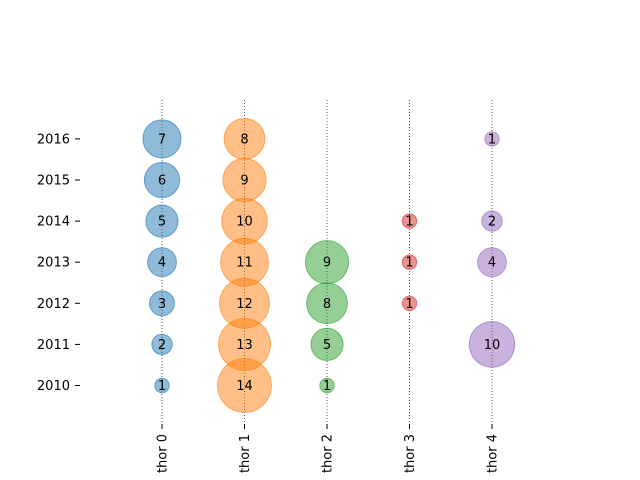 This screenshot has width=640, height=480. Describe the element at coordinates (53, 181) in the screenshot. I see `y-tick-label: 2015` at that location.